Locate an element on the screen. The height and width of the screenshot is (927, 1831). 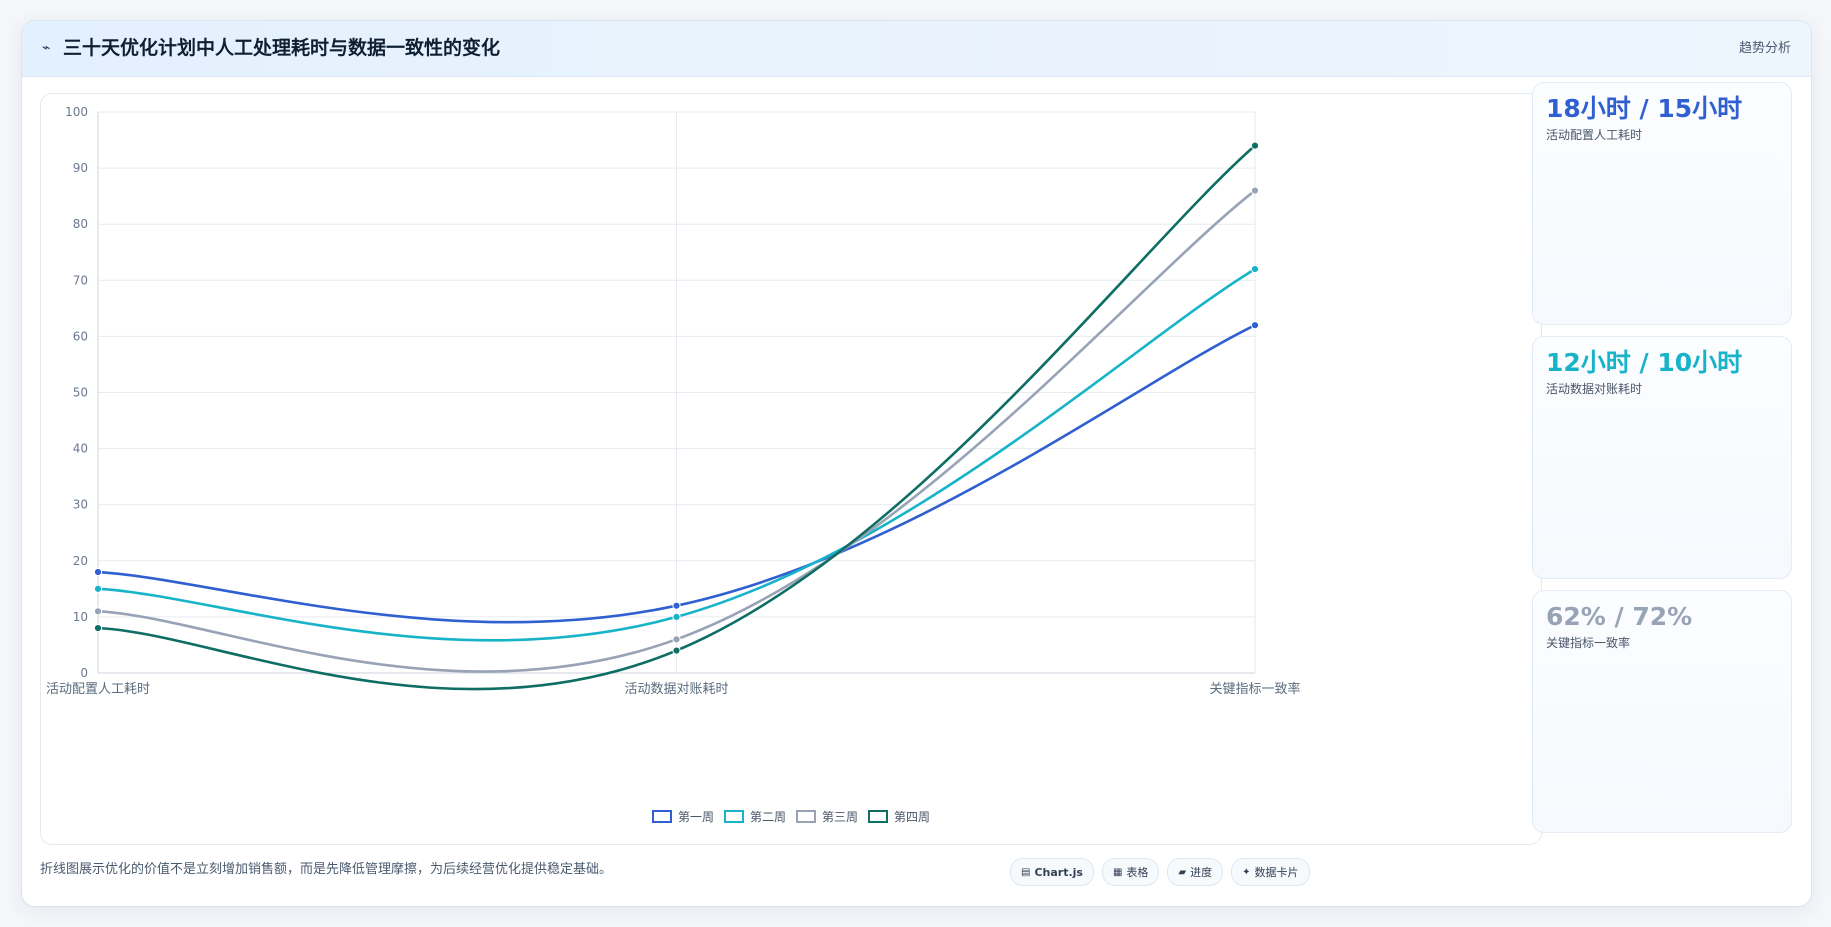
y-tick-label: 70 is located at coordinates (80, 280).